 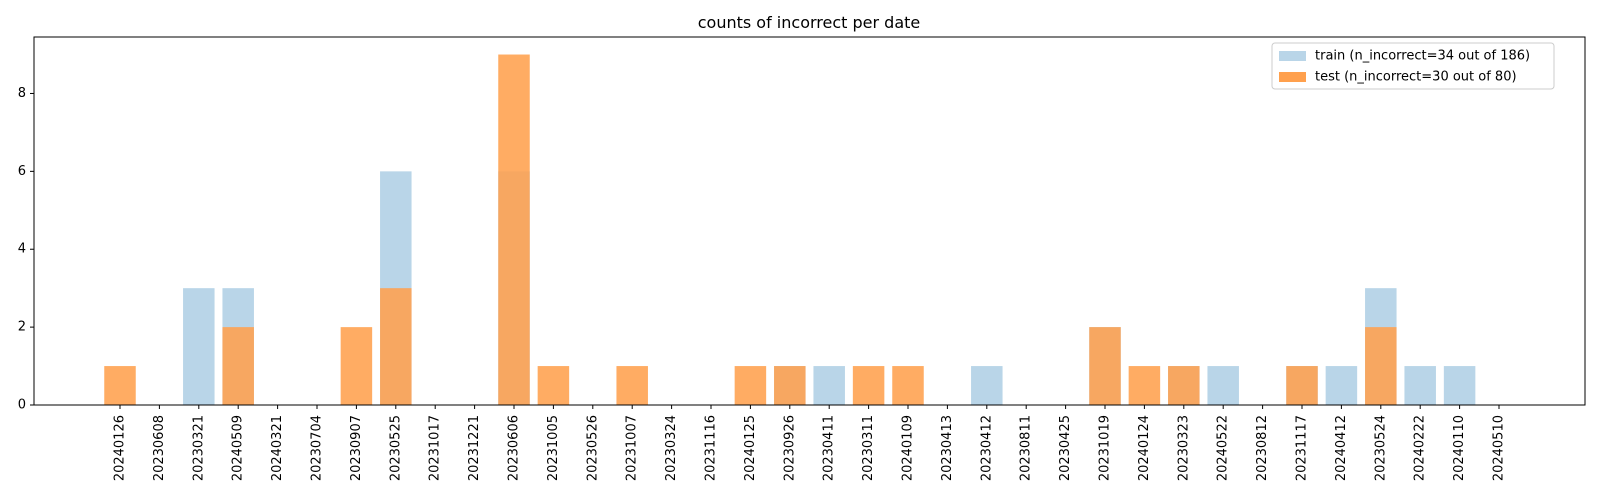 What do you see at coordinates (1459, 448) in the screenshot?
I see `x-tick-label: 20240110` at bounding box center [1459, 448].